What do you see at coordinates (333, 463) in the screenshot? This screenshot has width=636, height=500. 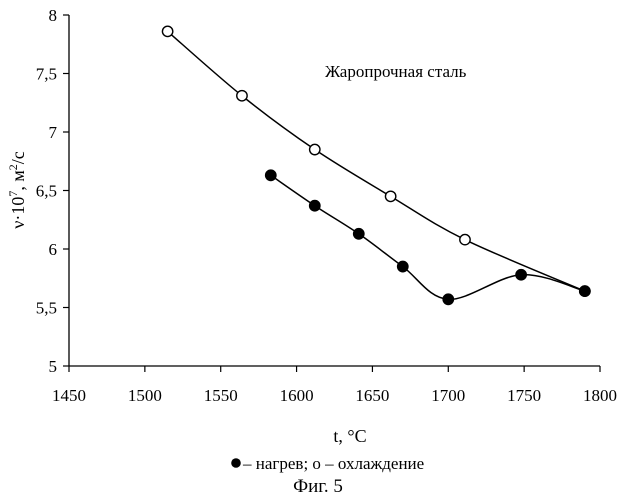 I see `legend-text: – нагрев; о – охлаждение` at bounding box center [333, 463].